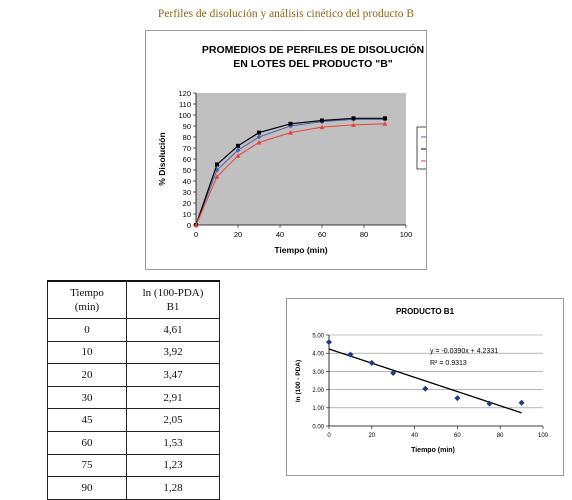  Describe the element at coordinates (87, 420) in the screenshot. I see `cell-tiempo: 45` at that location.